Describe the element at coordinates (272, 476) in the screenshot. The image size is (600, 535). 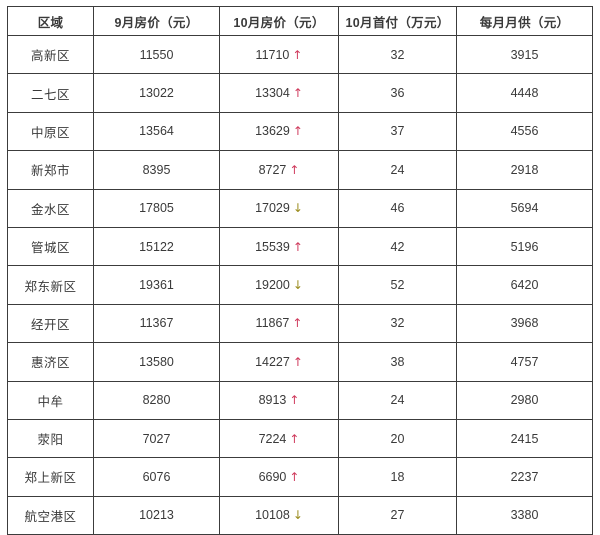
I see `oct-price-value: 6690` at that location.